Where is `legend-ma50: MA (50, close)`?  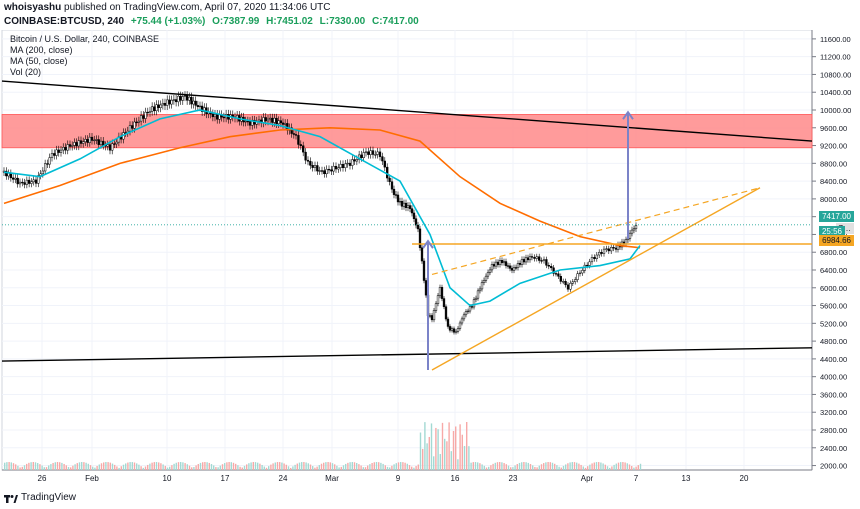 legend-ma50: MA (50, close) is located at coordinates (39, 61).